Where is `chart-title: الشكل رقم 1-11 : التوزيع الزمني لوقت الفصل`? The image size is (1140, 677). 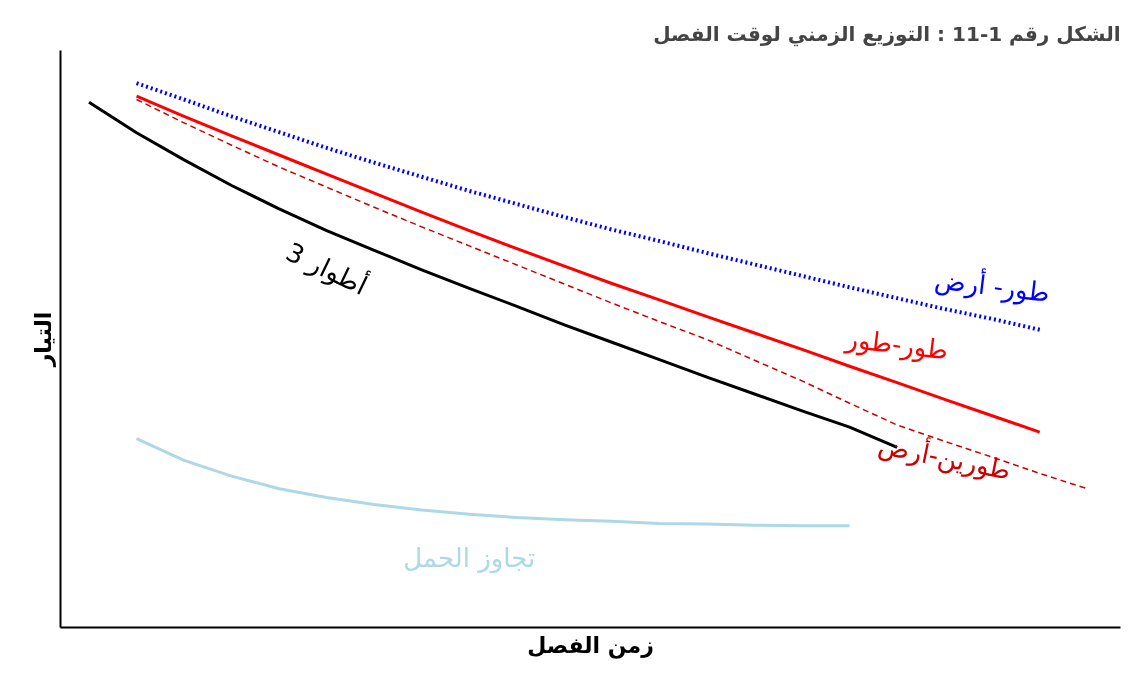
chart-title: الشكل رقم 1-11 : التوزيع الزمني لوقت الفصل is located at coordinates (887, 34).